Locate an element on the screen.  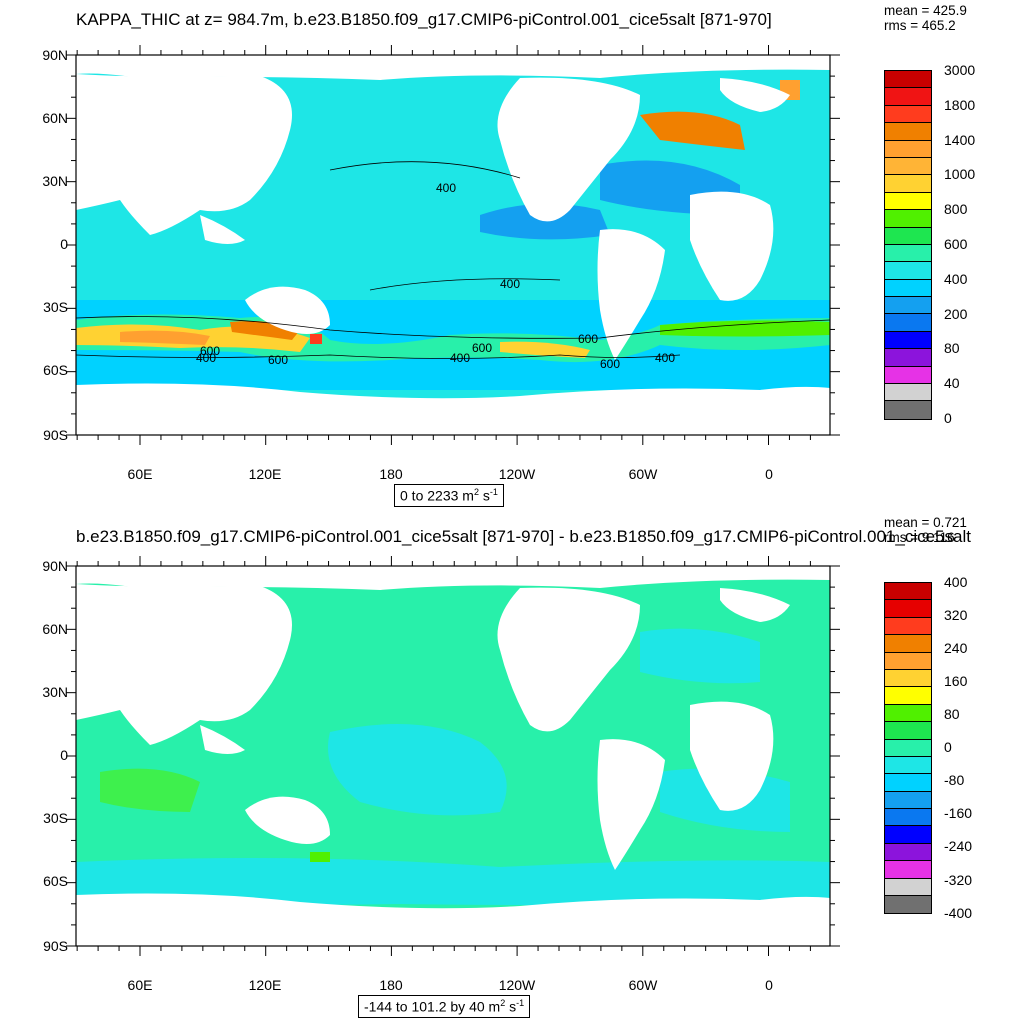
bottom-legend-label: -80 is located at coordinates (954, 780).